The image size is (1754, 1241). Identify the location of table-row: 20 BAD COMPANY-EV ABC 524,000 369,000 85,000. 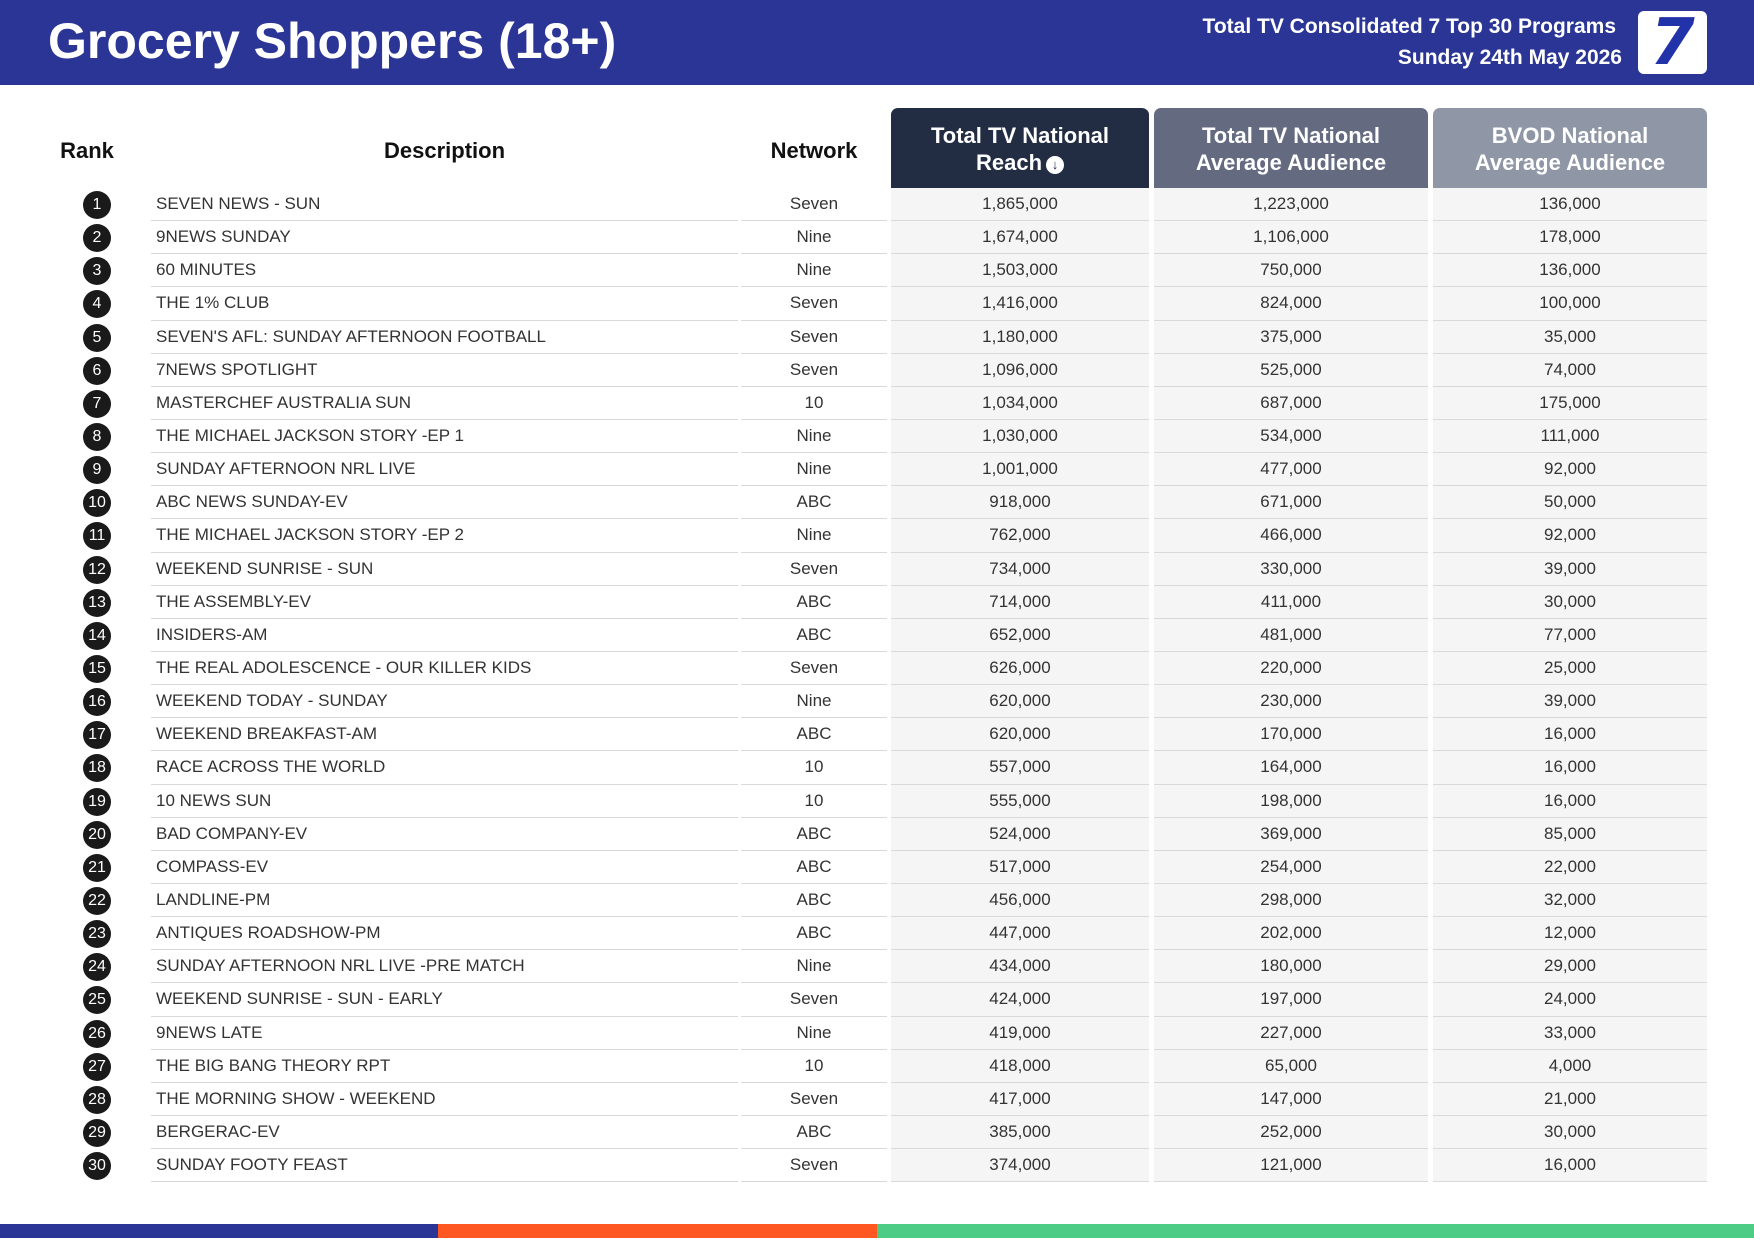
(877, 834).